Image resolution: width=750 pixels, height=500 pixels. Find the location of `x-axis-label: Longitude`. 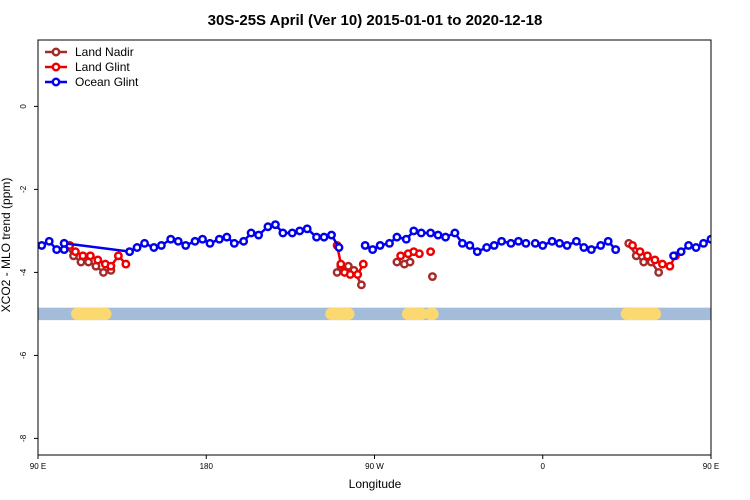

x-axis-label: Longitude is located at coordinates (375, 484).